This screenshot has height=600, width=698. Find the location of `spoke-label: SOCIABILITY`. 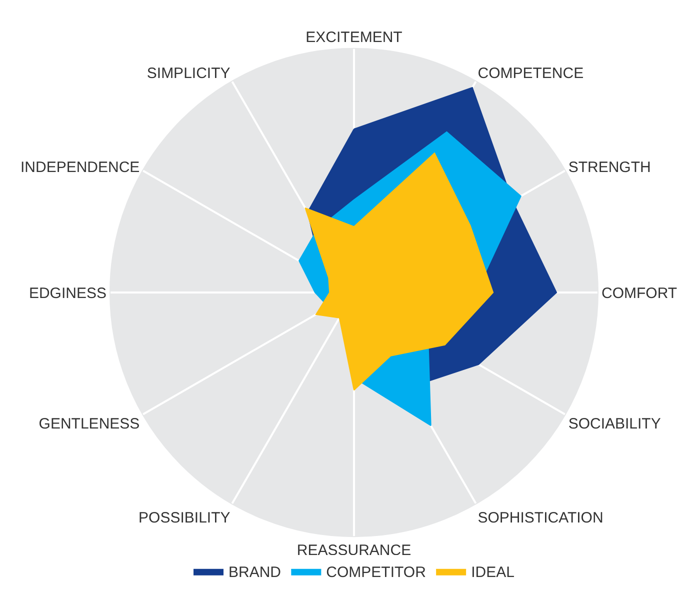

spoke-label: SOCIABILITY is located at coordinates (614, 423).